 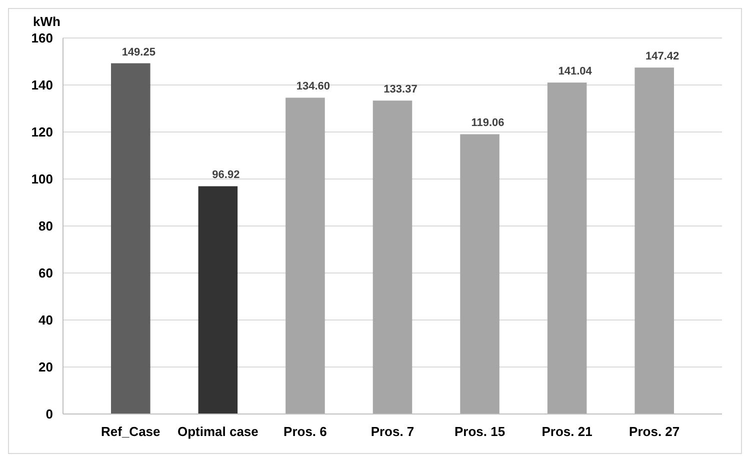 I want to click on y-tick-label: 20, so click(x=45, y=367).